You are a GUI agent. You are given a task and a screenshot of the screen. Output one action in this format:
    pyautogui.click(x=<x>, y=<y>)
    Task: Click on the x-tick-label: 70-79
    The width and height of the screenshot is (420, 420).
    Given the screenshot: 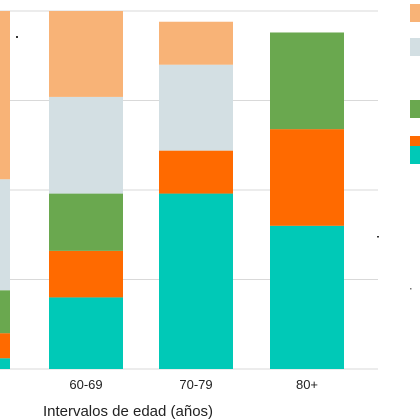 What is the action you would take?
    pyautogui.click(x=195, y=384)
    